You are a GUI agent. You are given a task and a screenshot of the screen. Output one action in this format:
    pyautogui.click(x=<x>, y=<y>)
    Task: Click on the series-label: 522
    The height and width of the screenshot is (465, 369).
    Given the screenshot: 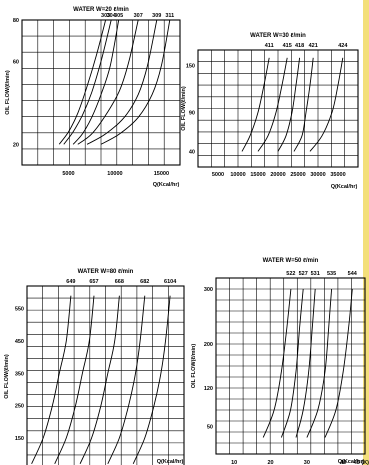 What is the action you would take?
    pyautogui.click(x=290, y=274)
    